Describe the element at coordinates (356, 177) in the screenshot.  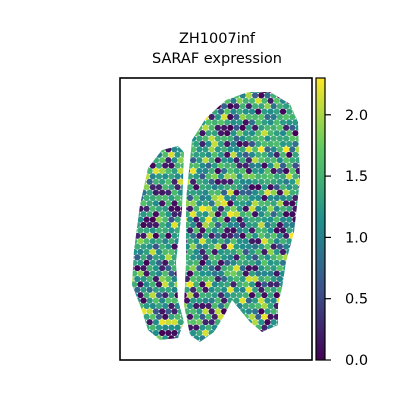
I see `colorbar-tick-label-3: 1.5` at that location.